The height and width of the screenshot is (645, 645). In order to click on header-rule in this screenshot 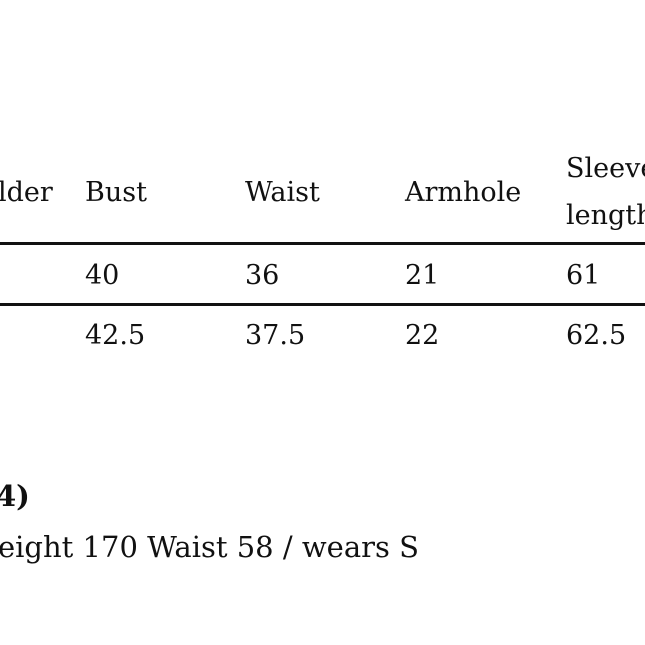, I will do `click(322, 243)`.